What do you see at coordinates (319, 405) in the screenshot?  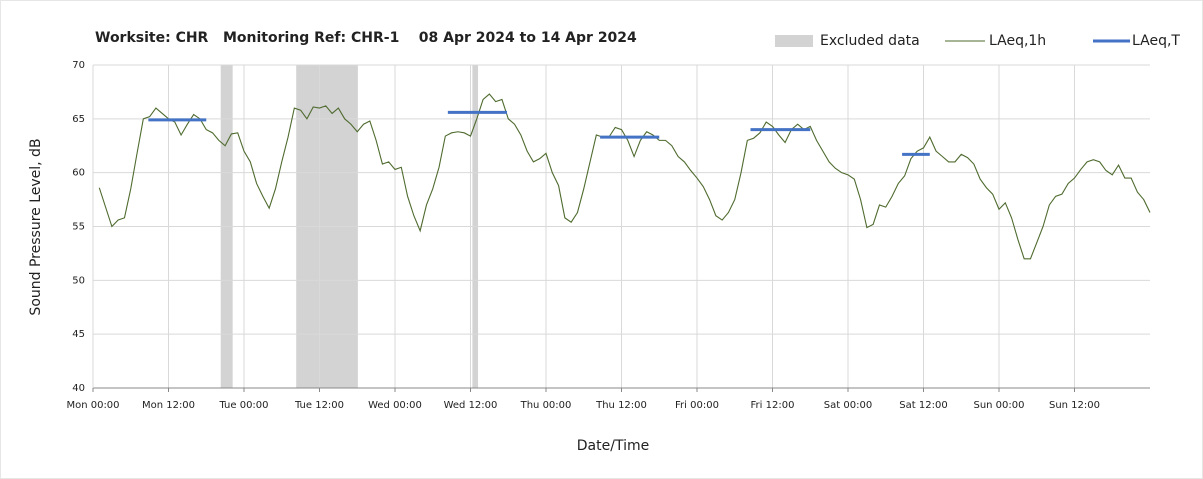 I see `x-tick-label: Tue 12:00` at bounding box center [319, 405].